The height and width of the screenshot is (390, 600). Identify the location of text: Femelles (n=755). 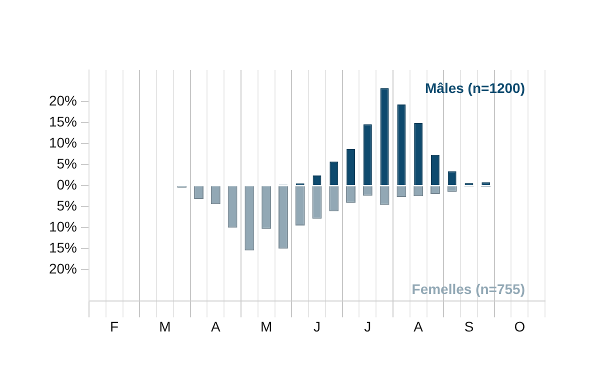
(468, 289).